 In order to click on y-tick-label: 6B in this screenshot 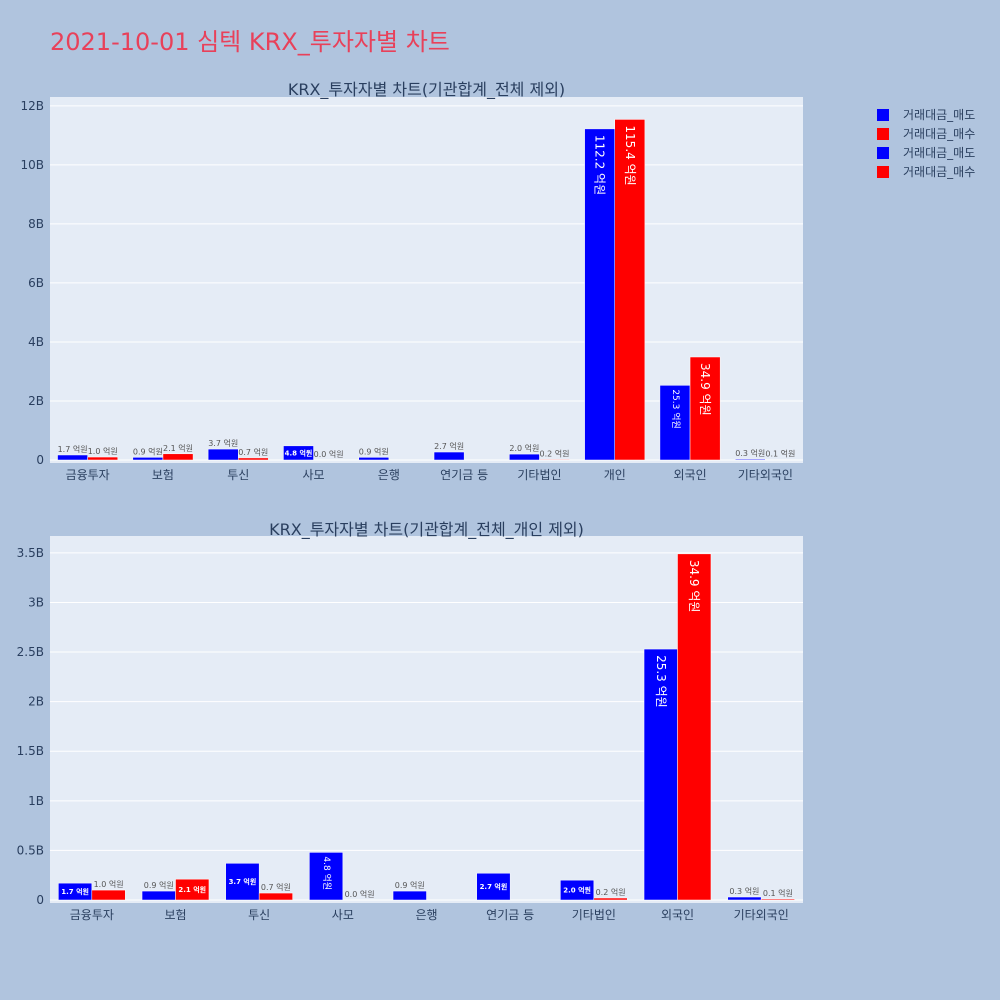, I will do `click(36, 283)`.